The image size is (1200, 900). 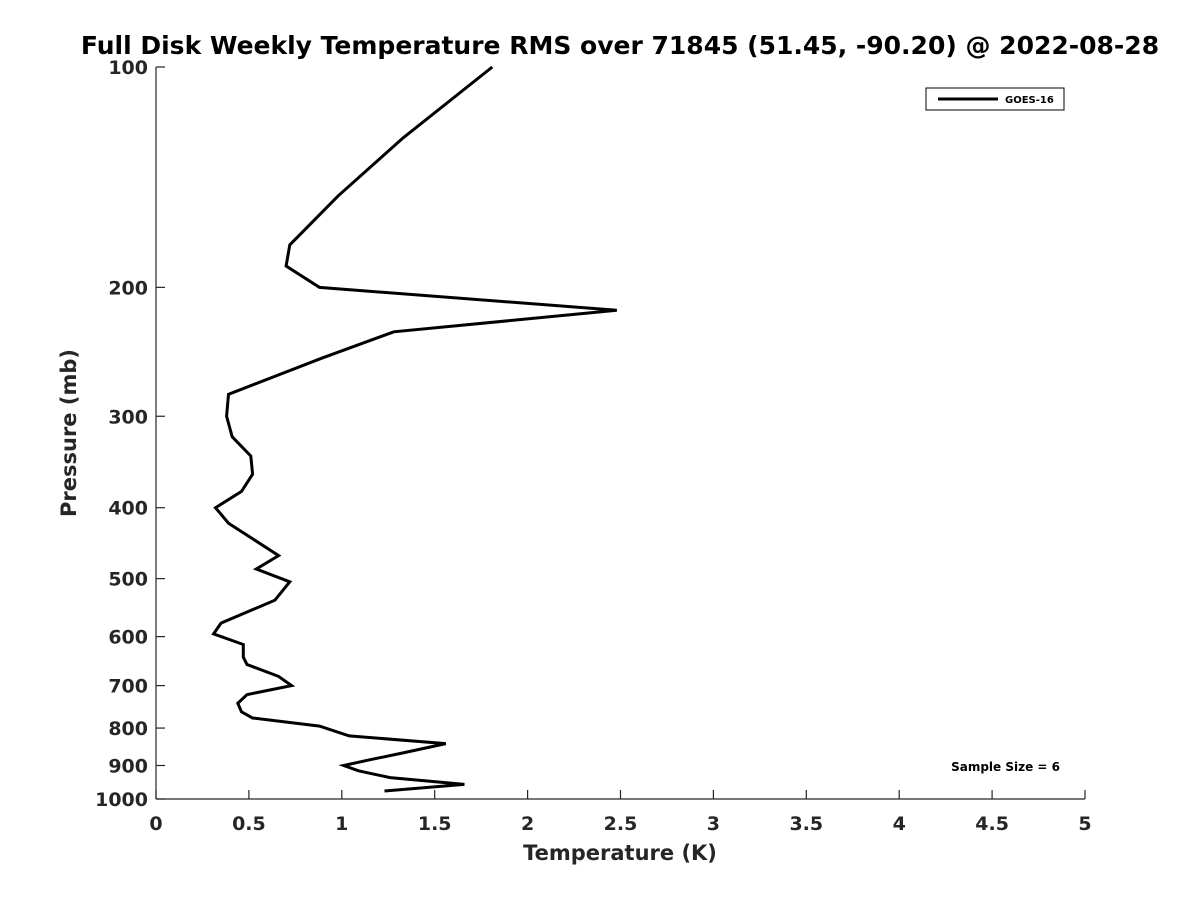 I want to click on x-tick-label: 3.5, so click(x=806, y=824).